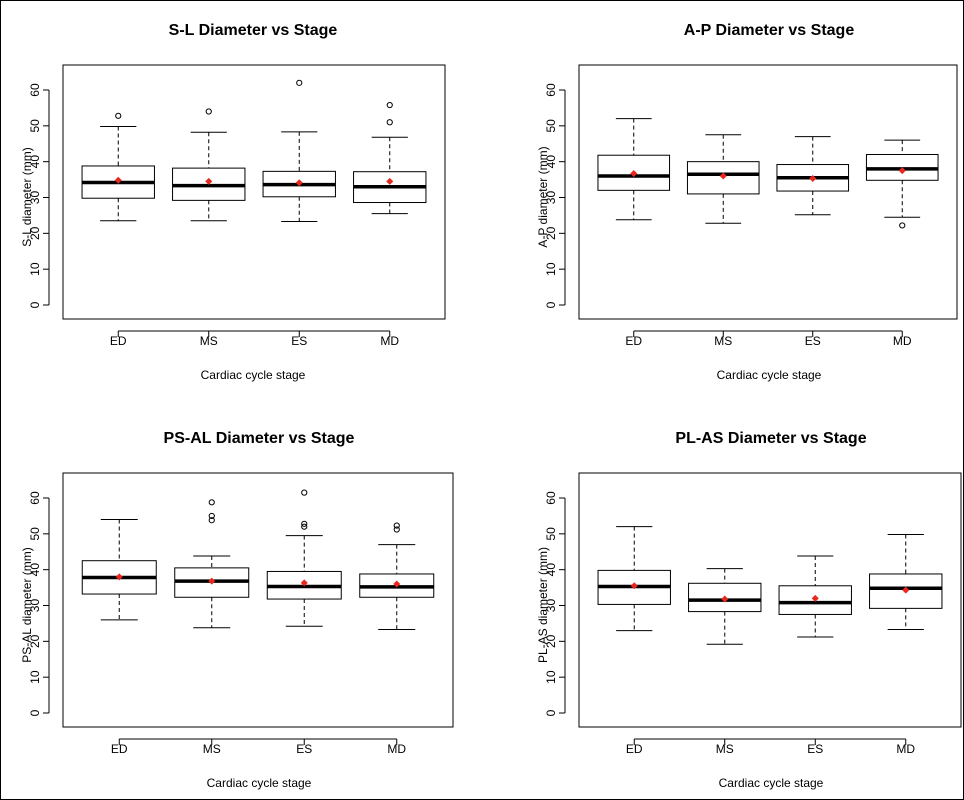 The height and width of the screenshot is (800, 964). I want to click on iqr-box, so click(906, 591).